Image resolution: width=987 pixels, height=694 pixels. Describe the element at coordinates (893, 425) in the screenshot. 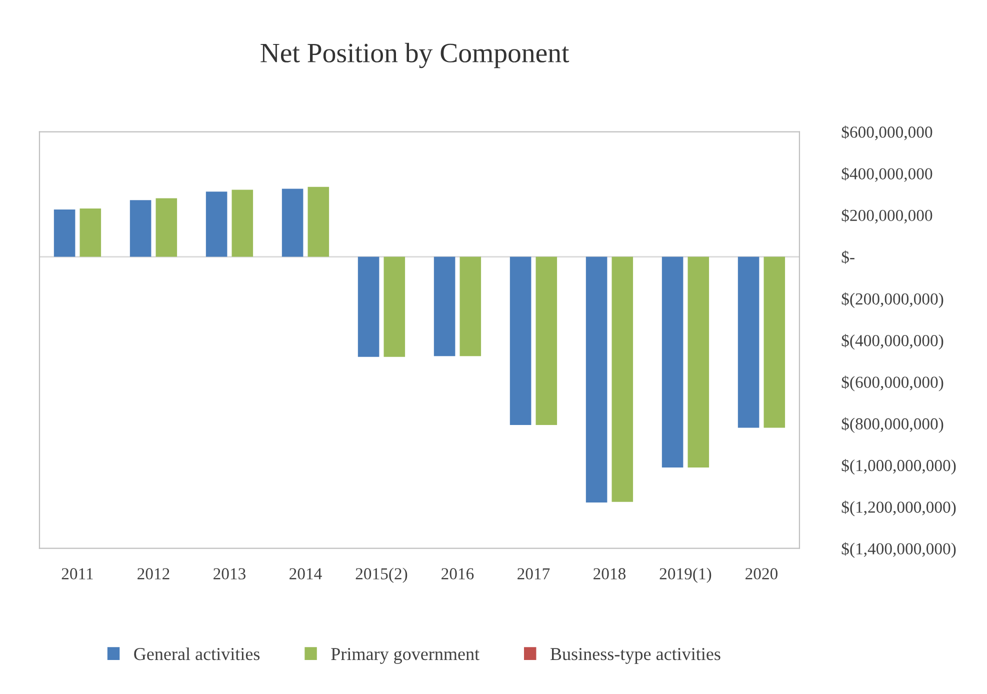

I see `y-tick-label: $(800,000,000)` at that location.